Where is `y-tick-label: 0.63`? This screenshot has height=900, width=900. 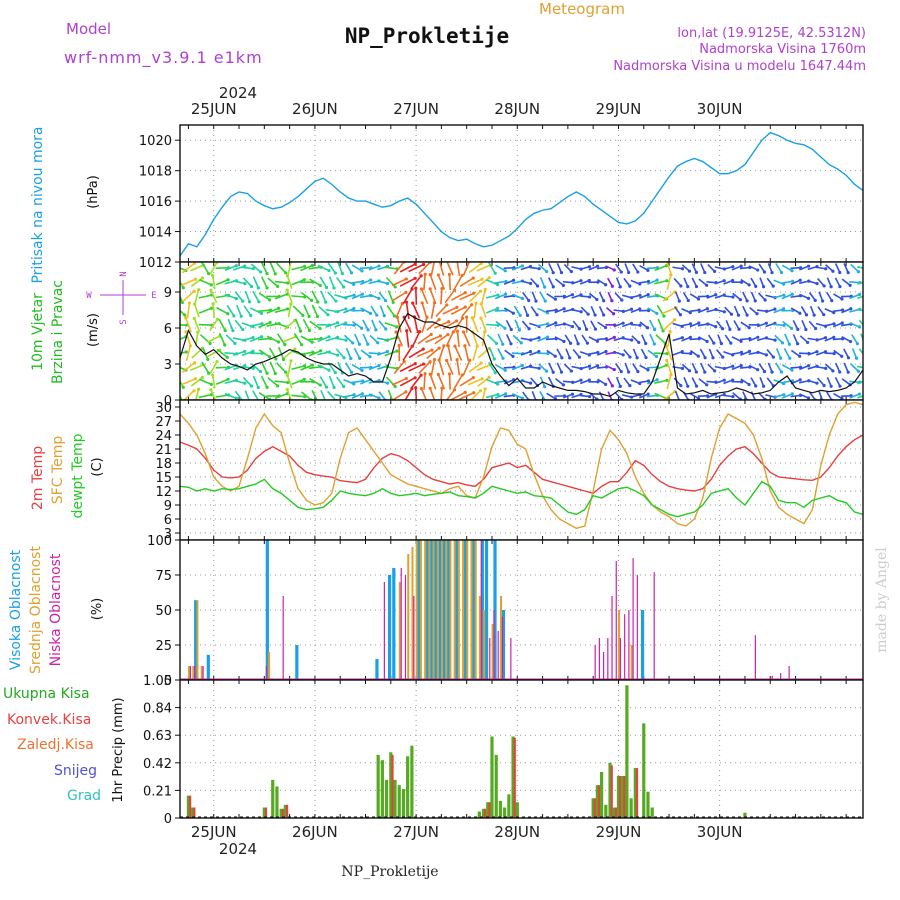
y-tick-label: 0.63 is located at coordinates (157, 736).